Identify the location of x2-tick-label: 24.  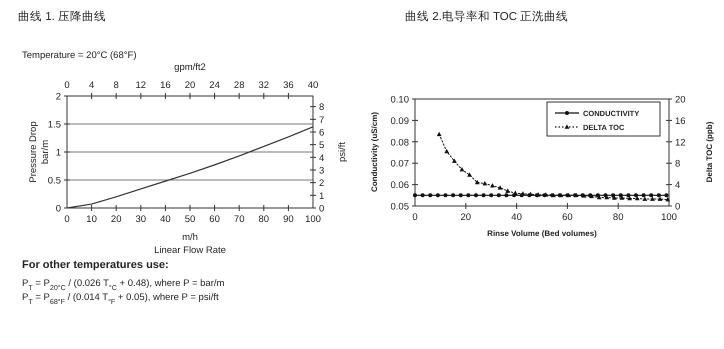
(214, 85).